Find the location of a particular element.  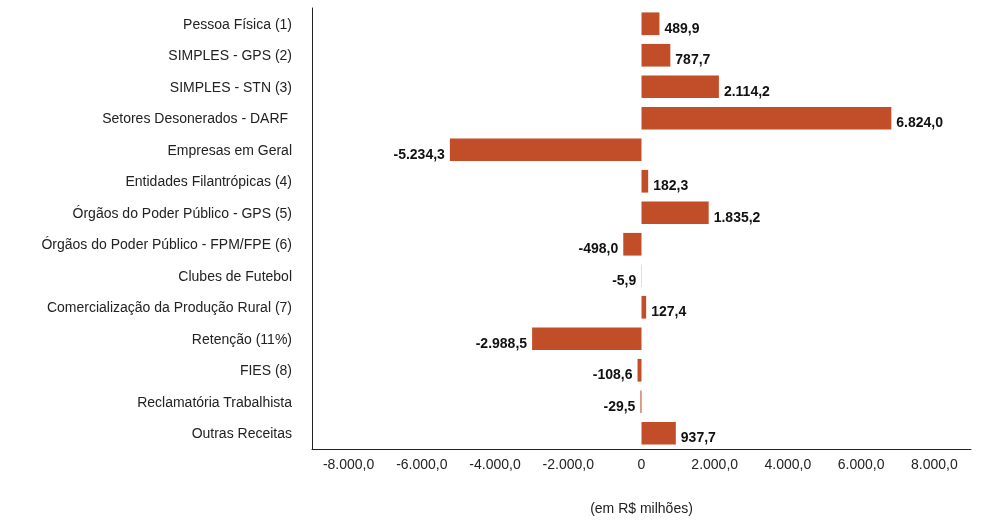

y-tick-label: Órgãos do Poder Público - FPM/FPE (6) is located at coordinates (166, 244).